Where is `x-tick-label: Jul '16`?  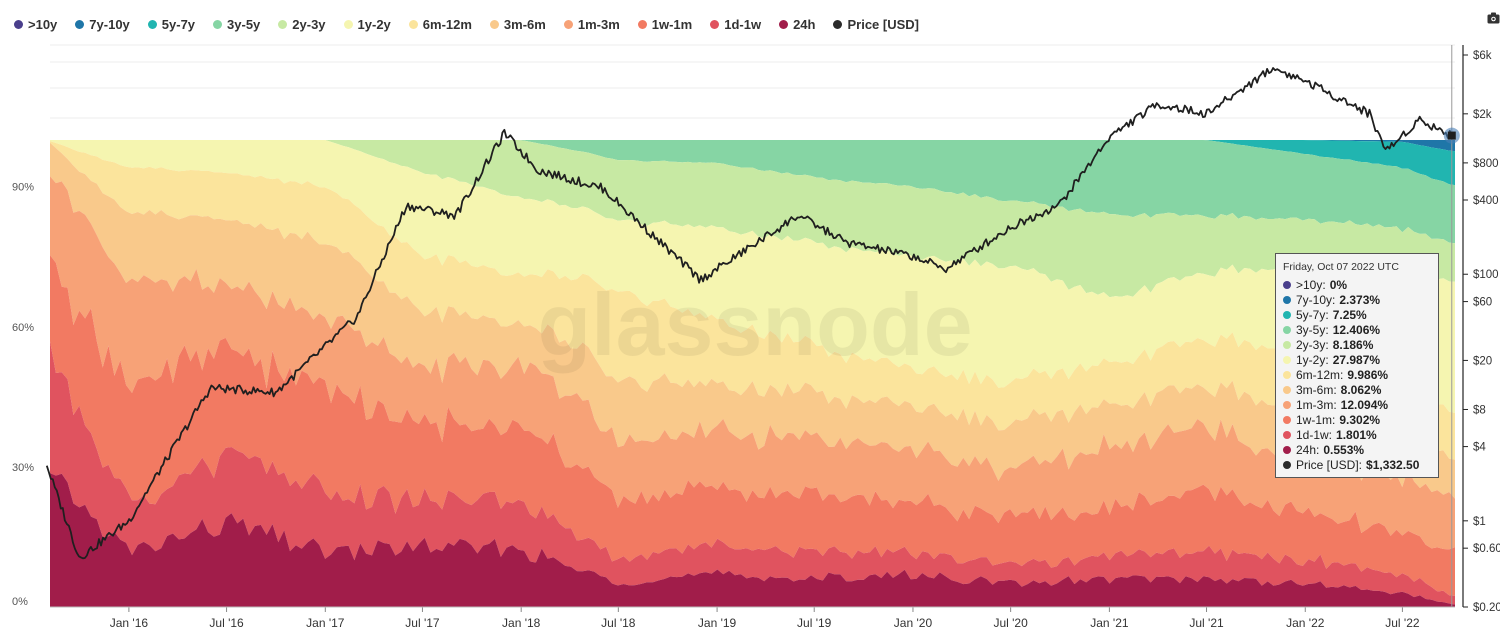 x-tick-label: Jul '16 is located at coordinates (226, 623).